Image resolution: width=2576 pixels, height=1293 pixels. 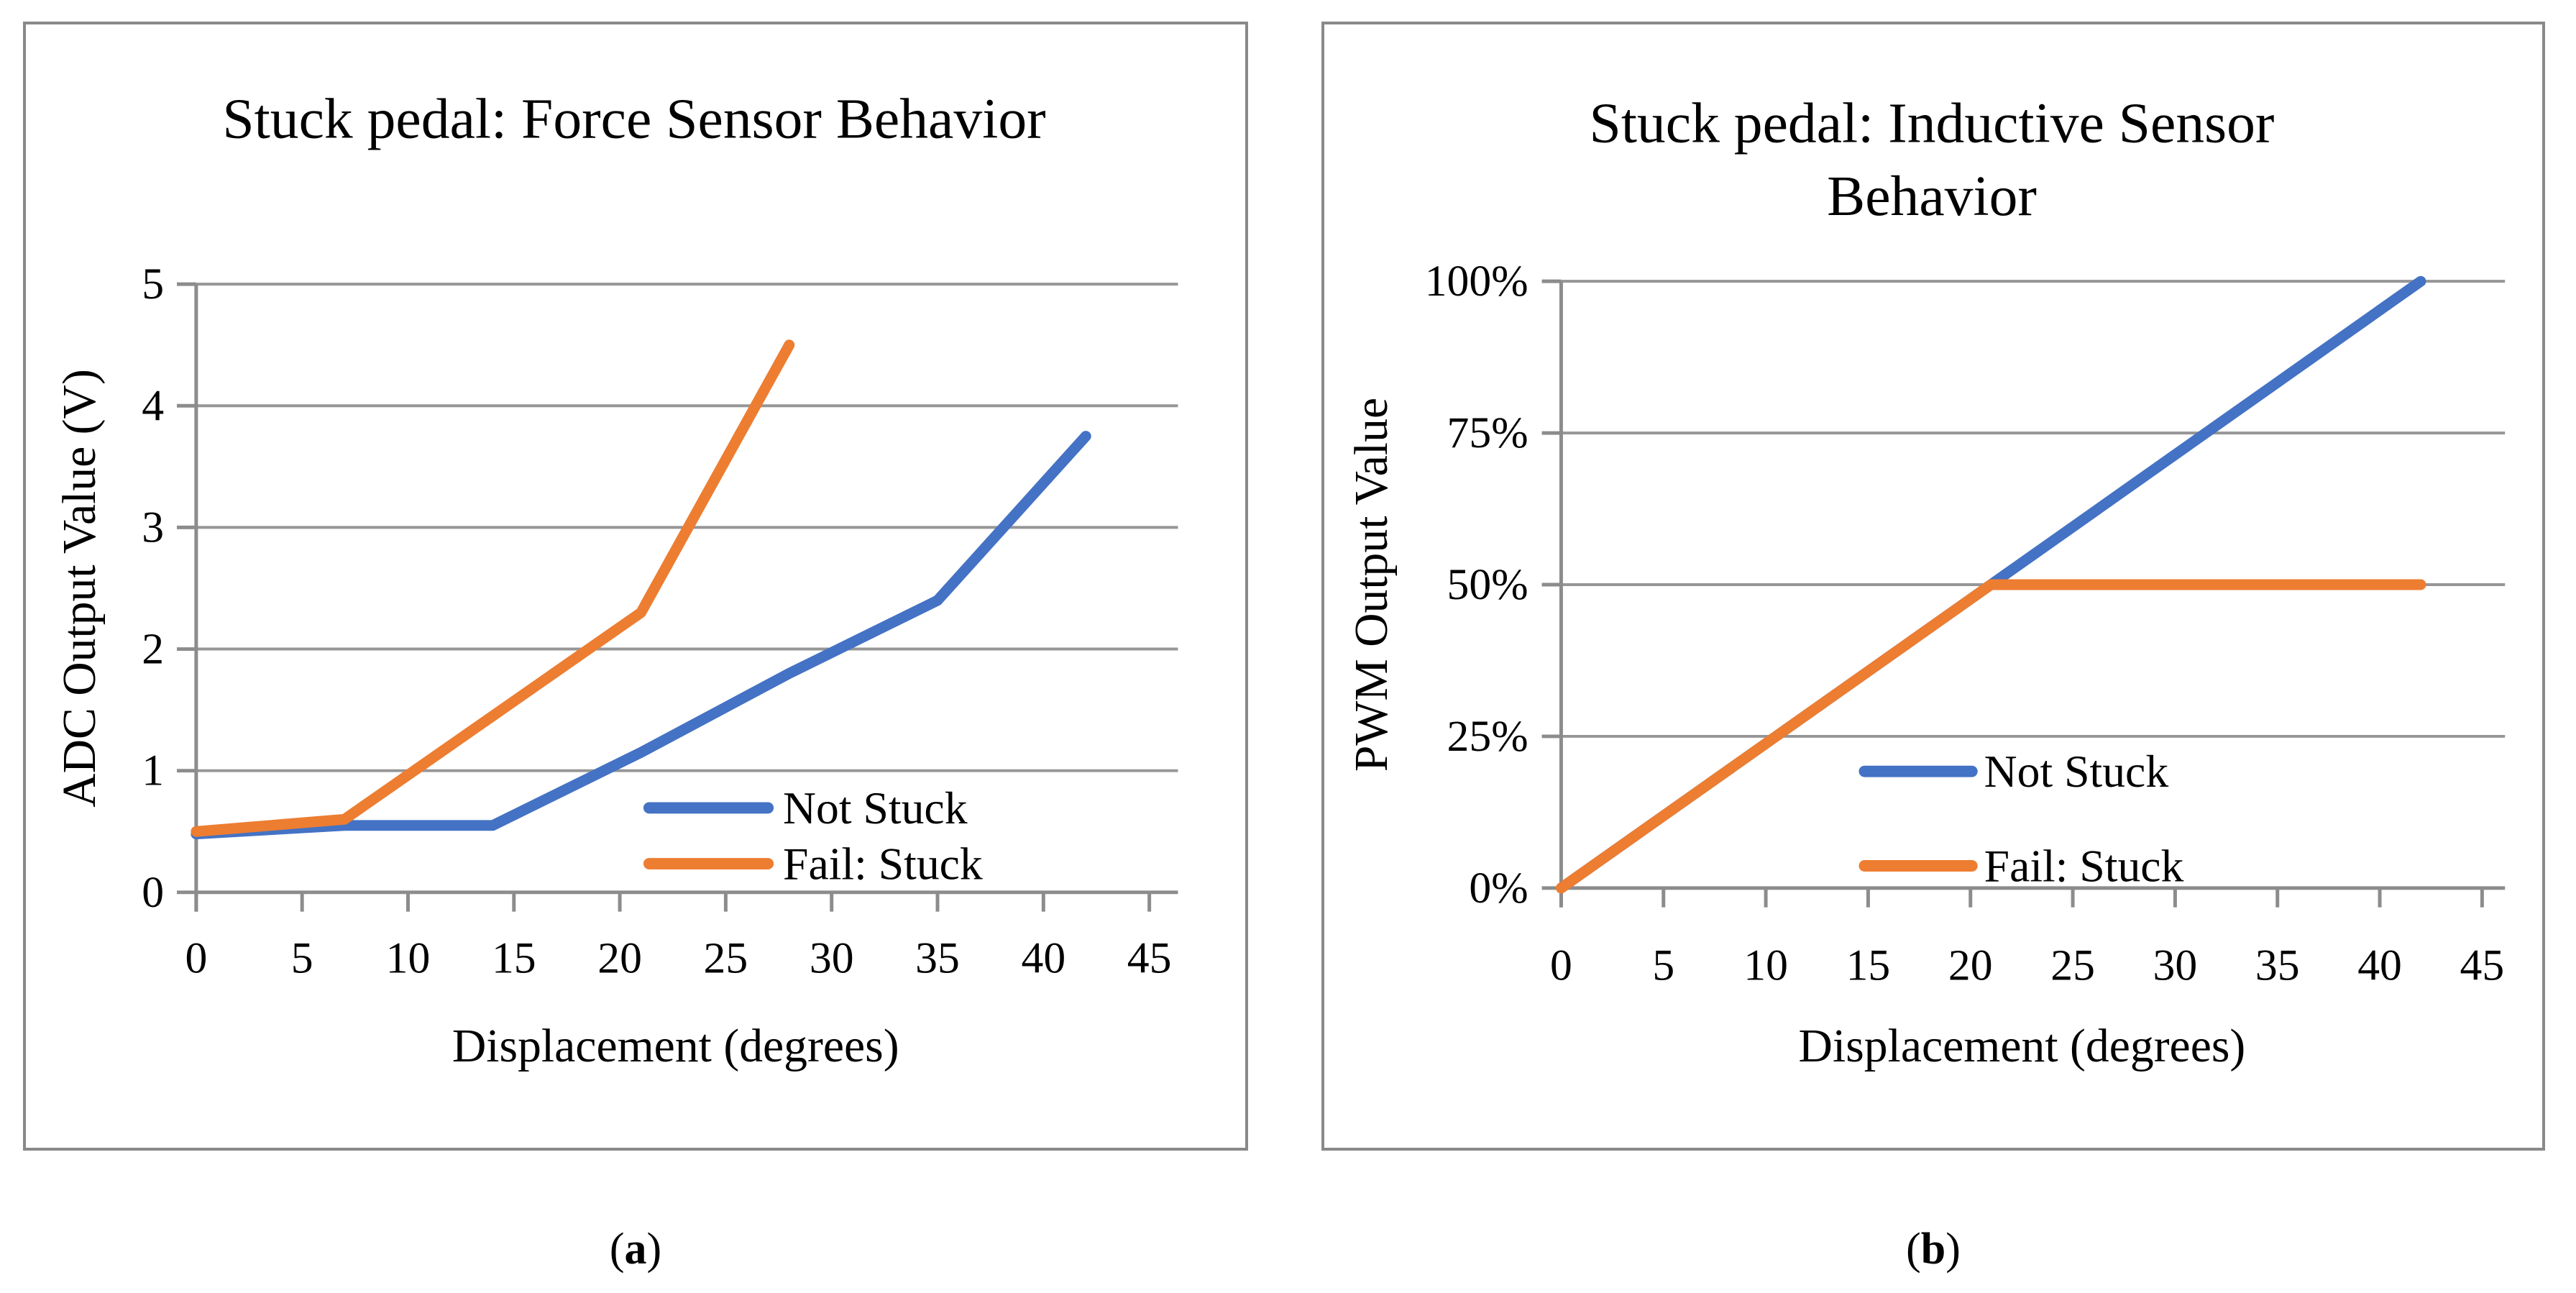 I want to click on y-tick-label: 2, so click(x=153, y=649).